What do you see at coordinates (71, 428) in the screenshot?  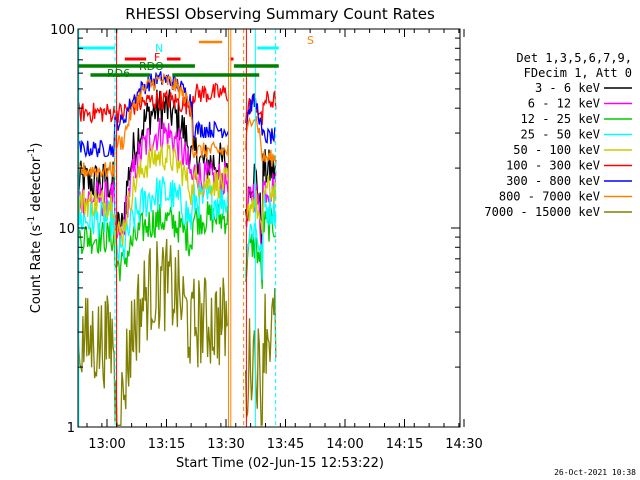 I see `y-tick-label-0: 1` at bounding box center [71, 428].